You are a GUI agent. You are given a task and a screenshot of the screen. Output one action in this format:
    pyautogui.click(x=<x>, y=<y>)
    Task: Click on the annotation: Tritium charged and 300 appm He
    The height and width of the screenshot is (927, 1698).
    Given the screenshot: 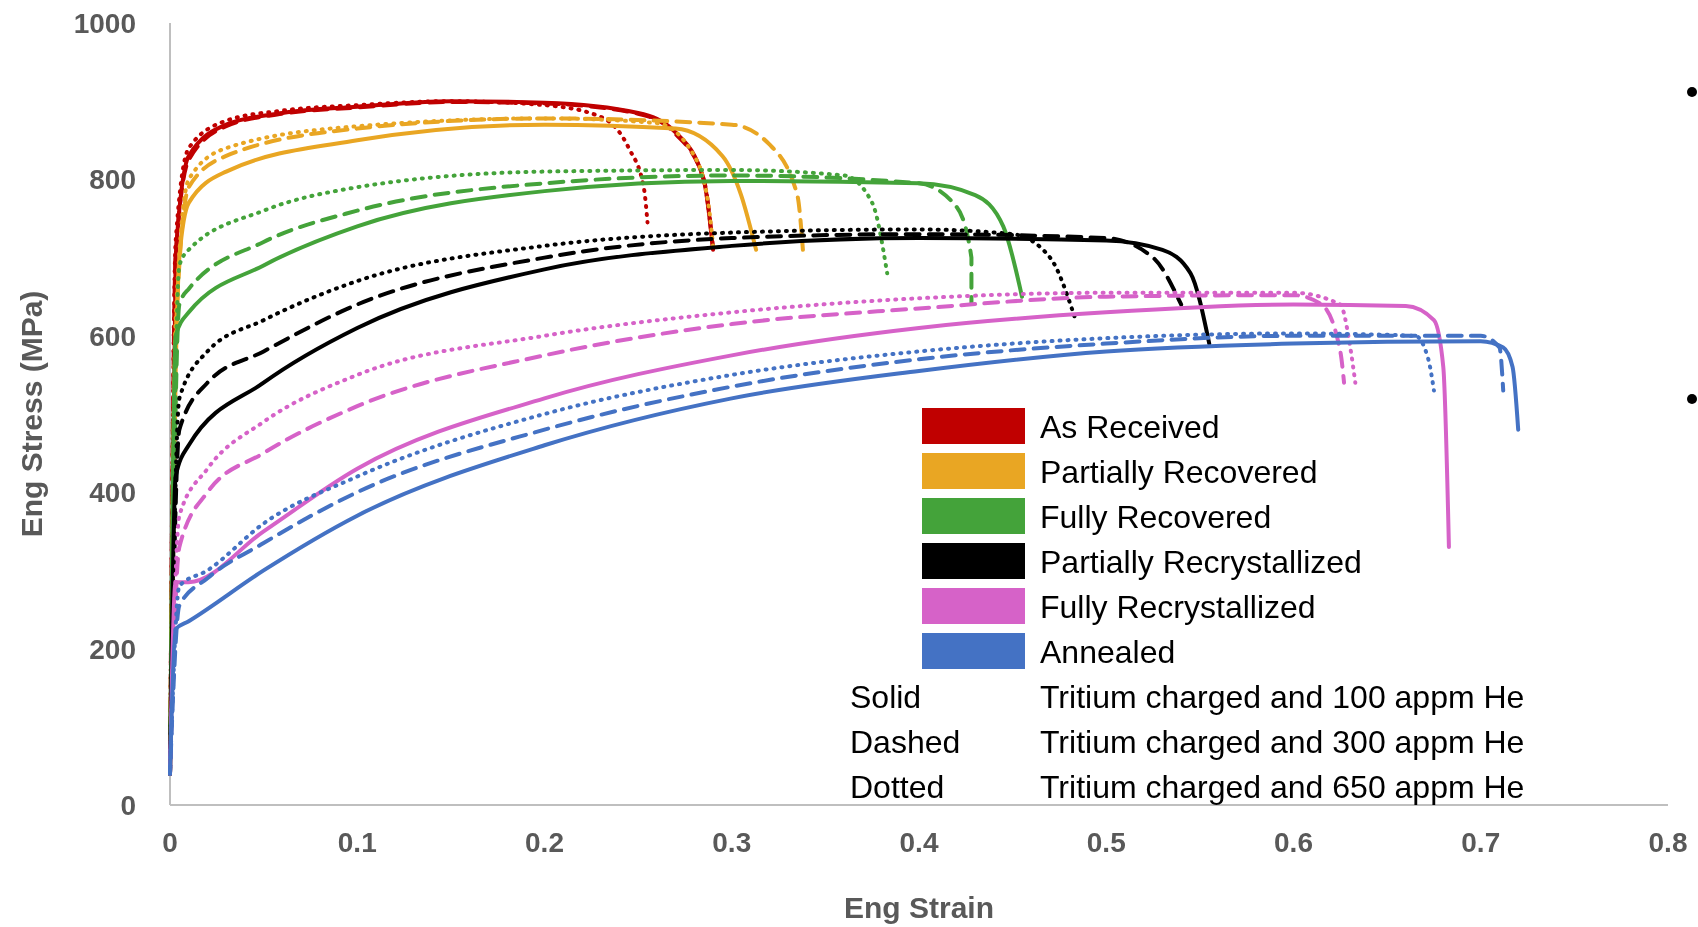 What is the action you would take?
    pyautogui.click(x=1282, y=742)
    